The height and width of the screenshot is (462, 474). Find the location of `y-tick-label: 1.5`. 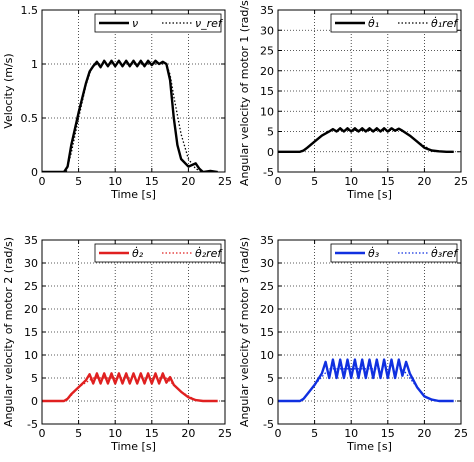

y-tick-label: 1.5 is located at coordinates (30, 10).